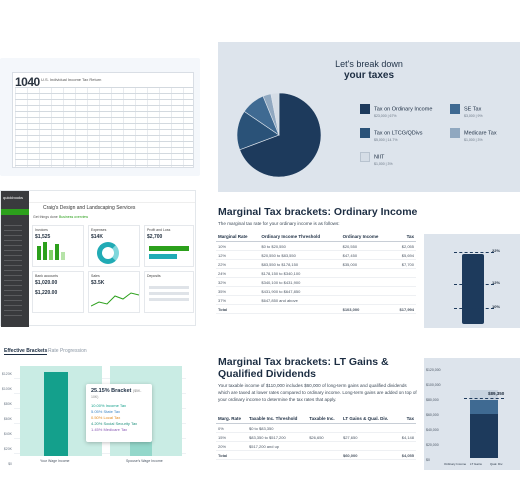 The width and height of the screenshot is (520, 488). What do you see at coordinates (238, 300) in the screenshot?
I see `table-cell: 37%` at bounding box center [238, 300].